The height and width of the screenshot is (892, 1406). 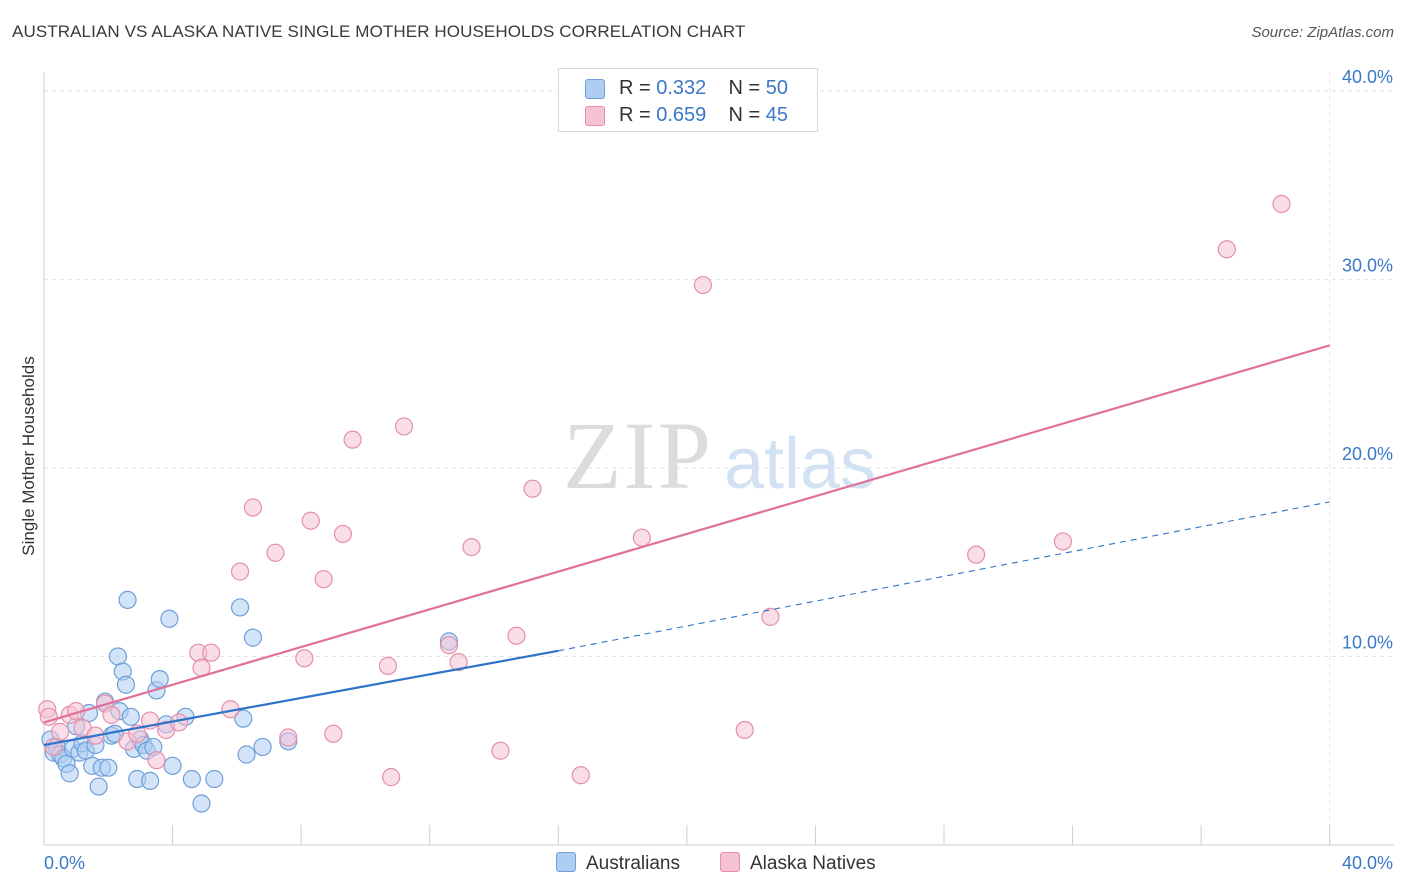 I want to click on bottom-swatch-blue, so click(x=566, y=862).